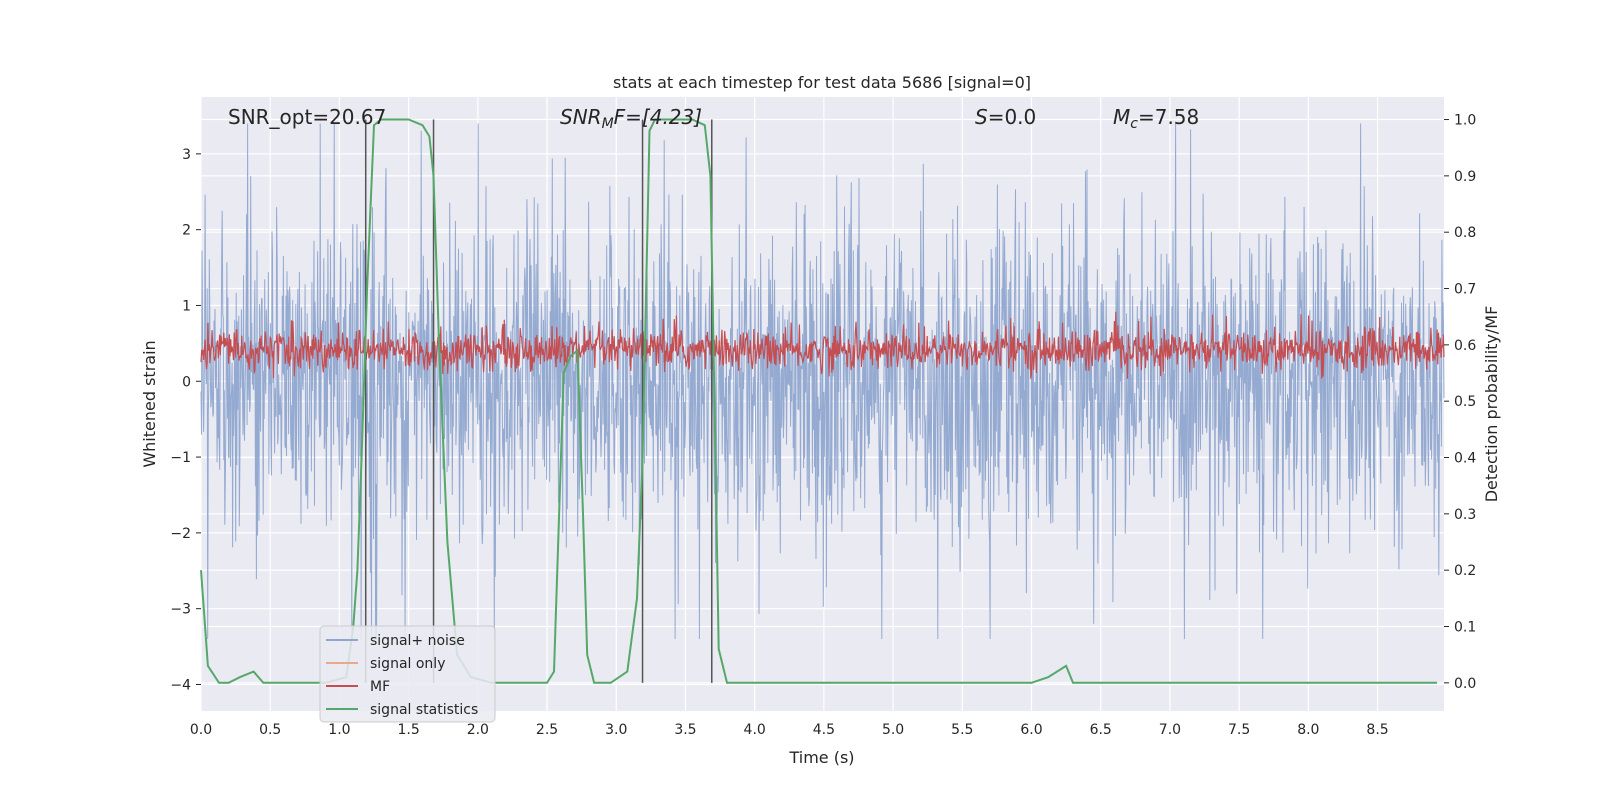 Image resolution: width=1600 pixels, height=804 pixels. I want to click on legend-box, so click(407, 674).